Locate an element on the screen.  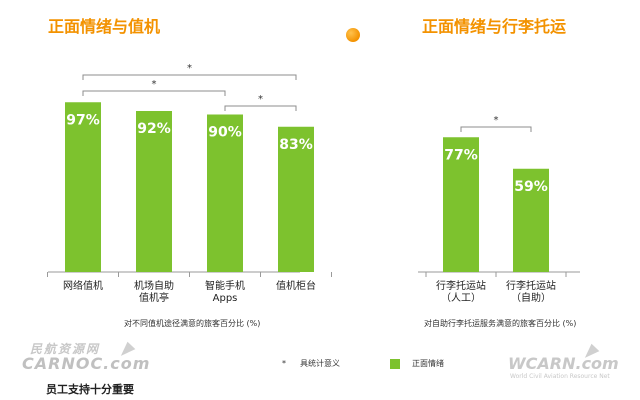
category-label: 机场自助值机亭 is located at coordinates (154, 291).